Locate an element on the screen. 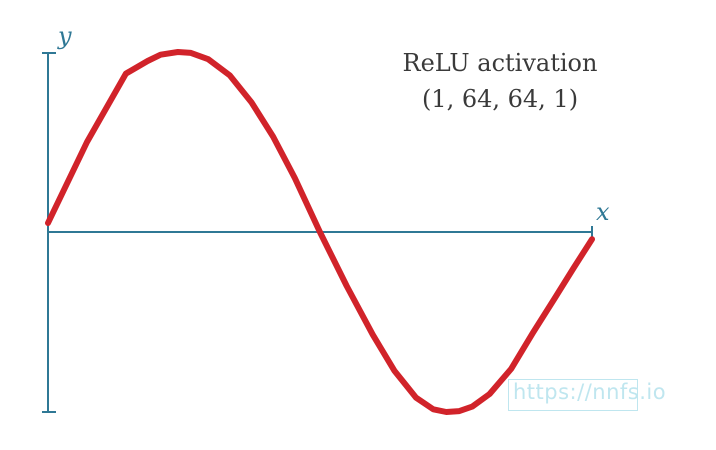 The height and width of the screenshot is (450, 716). chart-subtitle: (1, 64, 64, 1) is located at coordinates (500, 99).